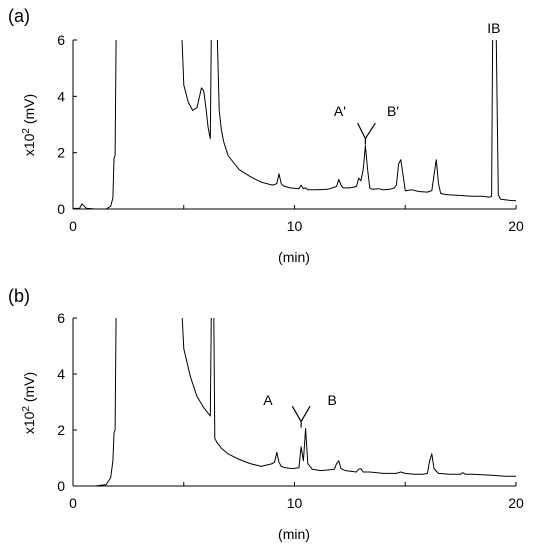 The width and height of the screenshot is (539, 550). What do you see at coordinates (340, 111) in the screenshot?
I see `peak-annotation: A'` at bounding box center [340, 111].